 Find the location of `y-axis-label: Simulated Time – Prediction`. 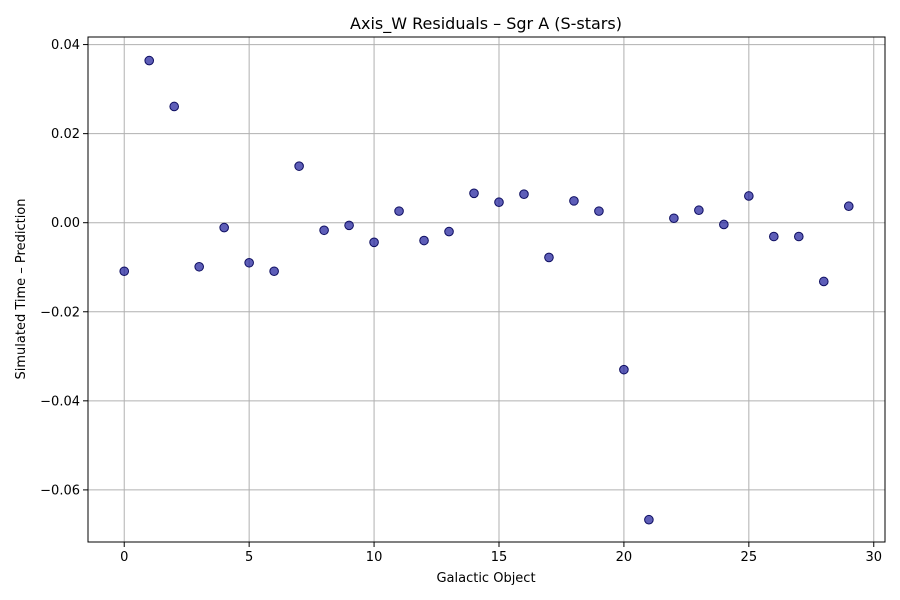

y-axis-label: Simulated Time – Prediction is located at coordinates (21, 289).